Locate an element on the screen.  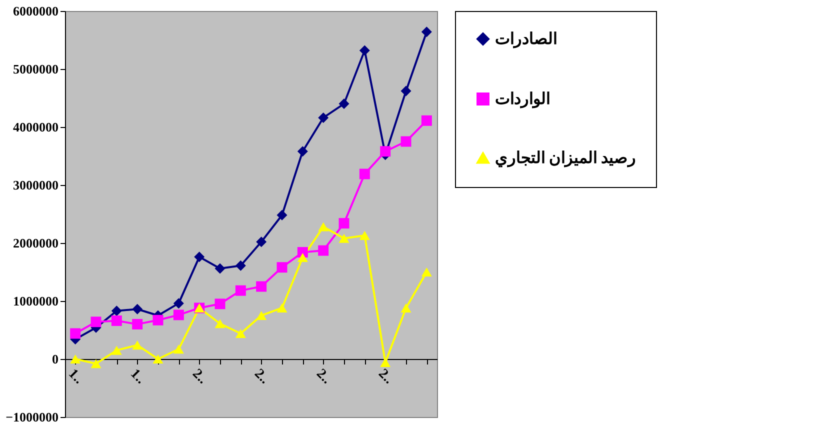
y-tick-label: 6000000 is located at coordinates (35, 11).